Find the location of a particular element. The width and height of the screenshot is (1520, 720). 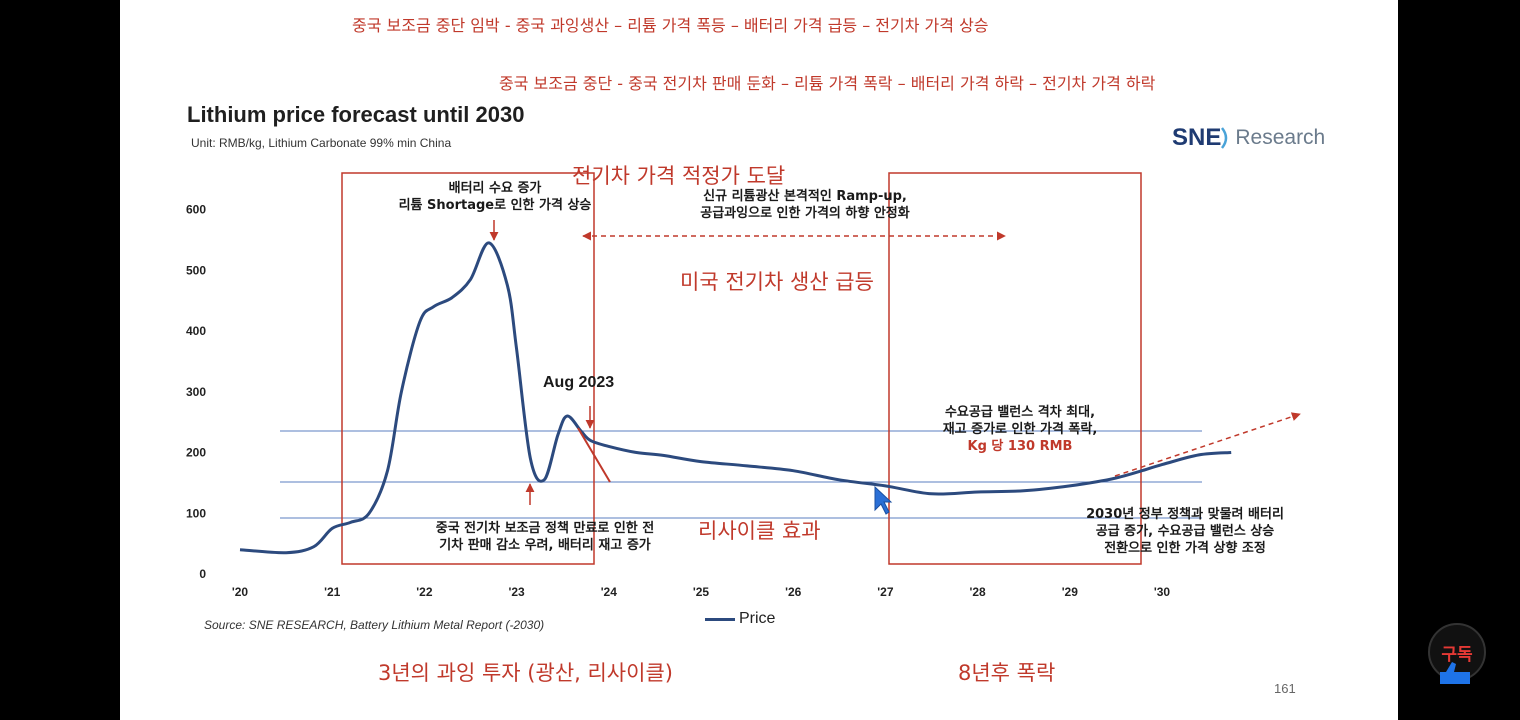

x-tick-5: '25 is located at coordinates (701, 592).